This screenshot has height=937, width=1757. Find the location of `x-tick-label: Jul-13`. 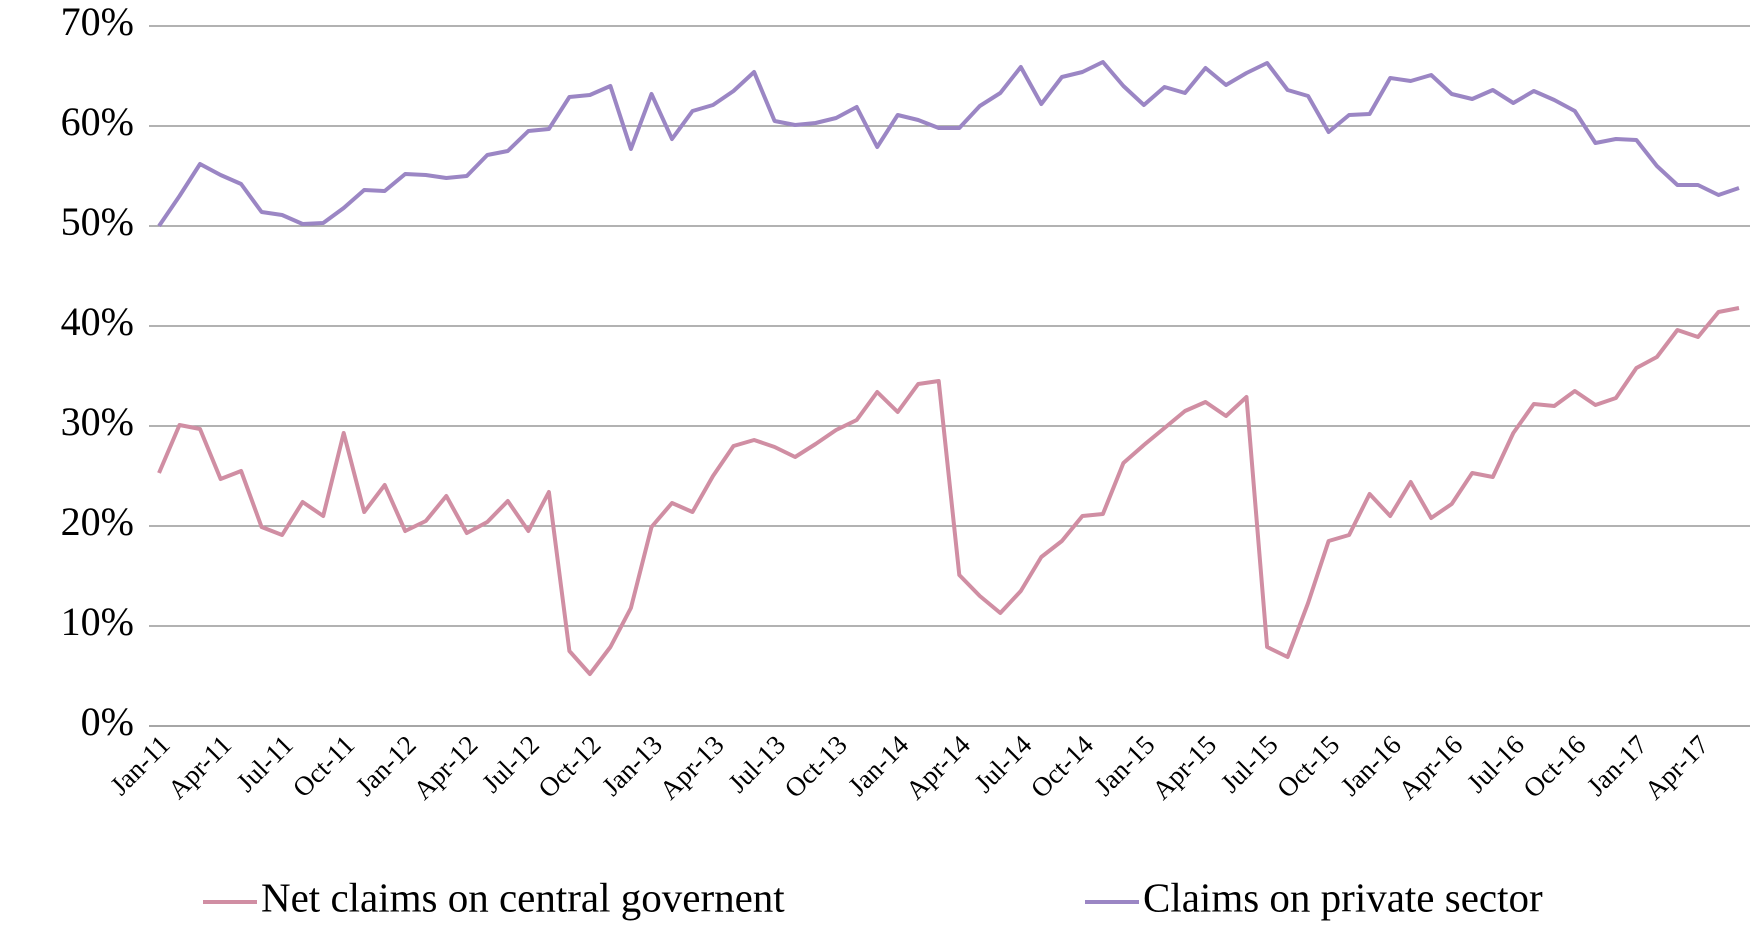

x-tick-label: Jul-13 is located at coordinates (756, 763).